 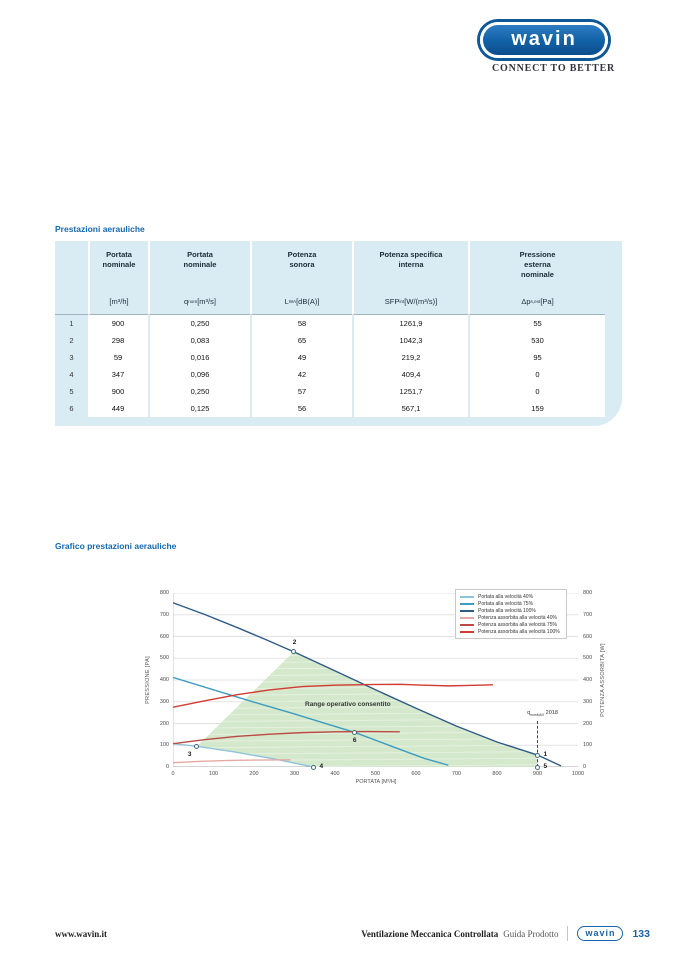 I want to click on legend-label: Portata alla velocità 40%, so click(x=506, y=596).